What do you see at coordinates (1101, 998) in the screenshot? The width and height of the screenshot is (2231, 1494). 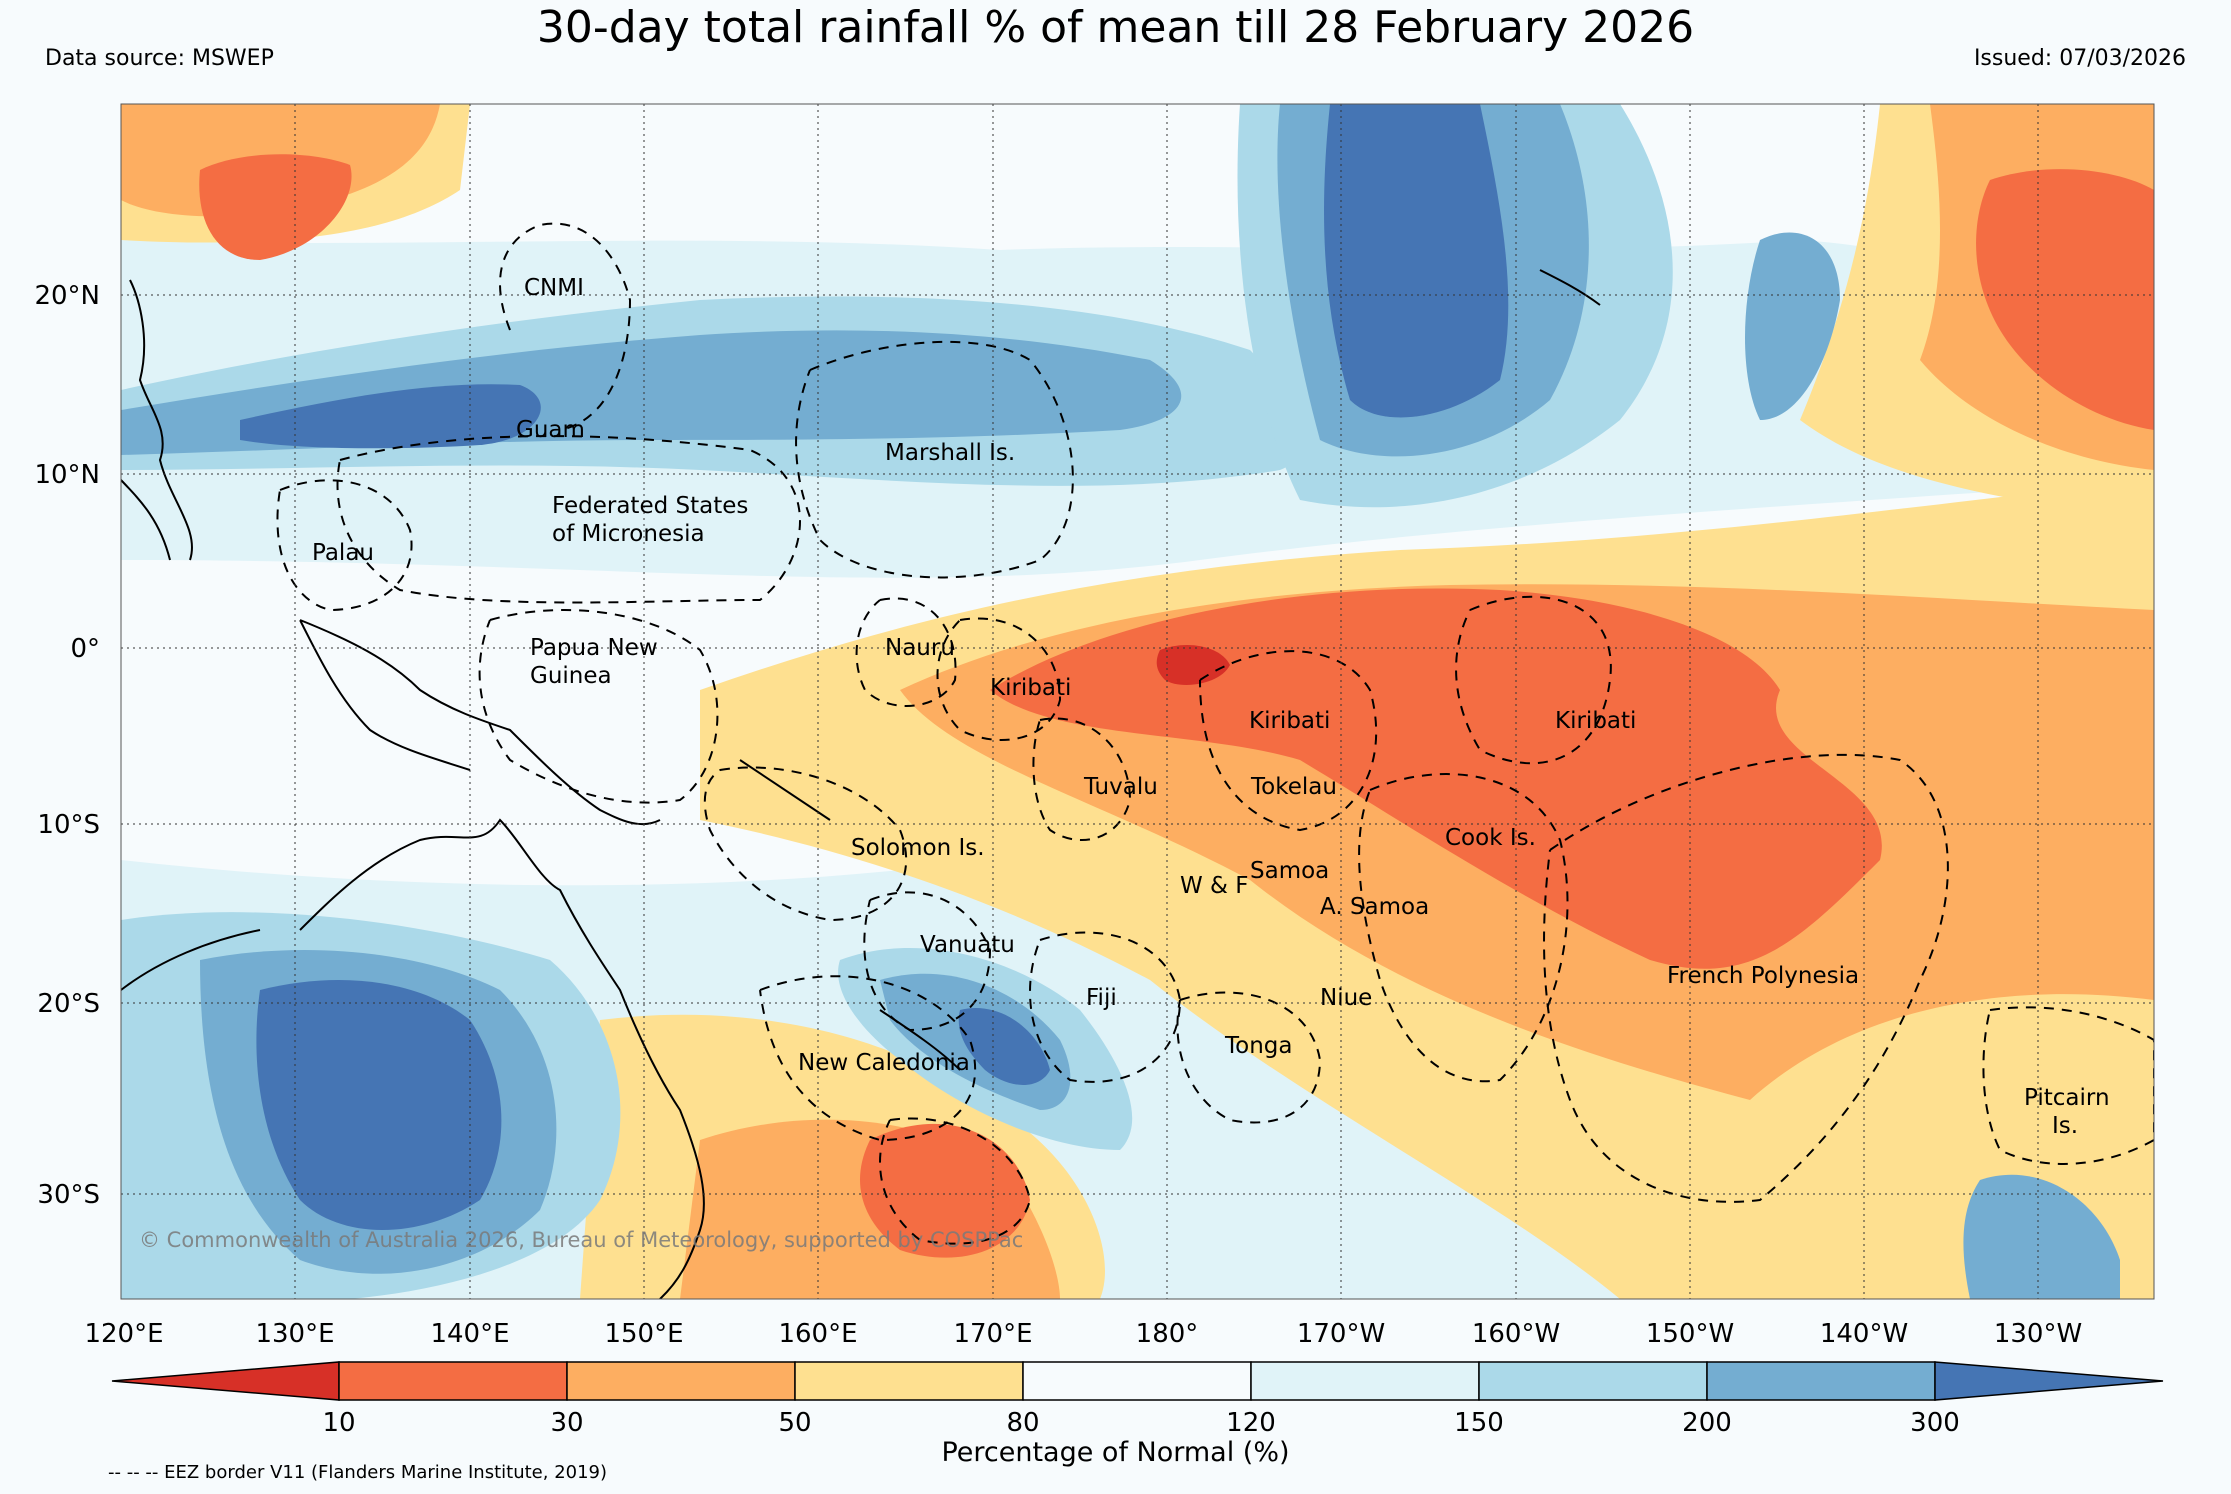 I see `label-fiji: Fiji` at bounding box center [1101, 998].